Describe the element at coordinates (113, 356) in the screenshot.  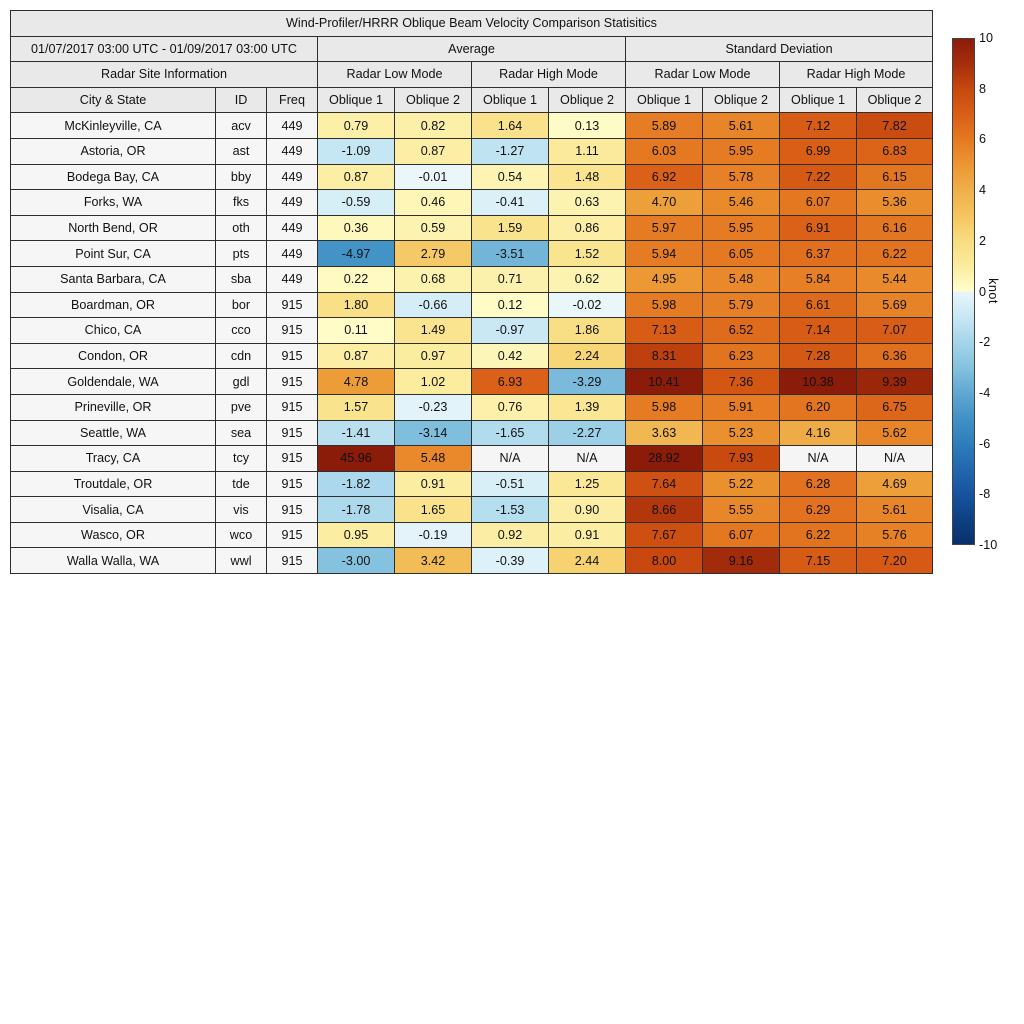
I see `cell-city-state: Condon, OR` at that location.